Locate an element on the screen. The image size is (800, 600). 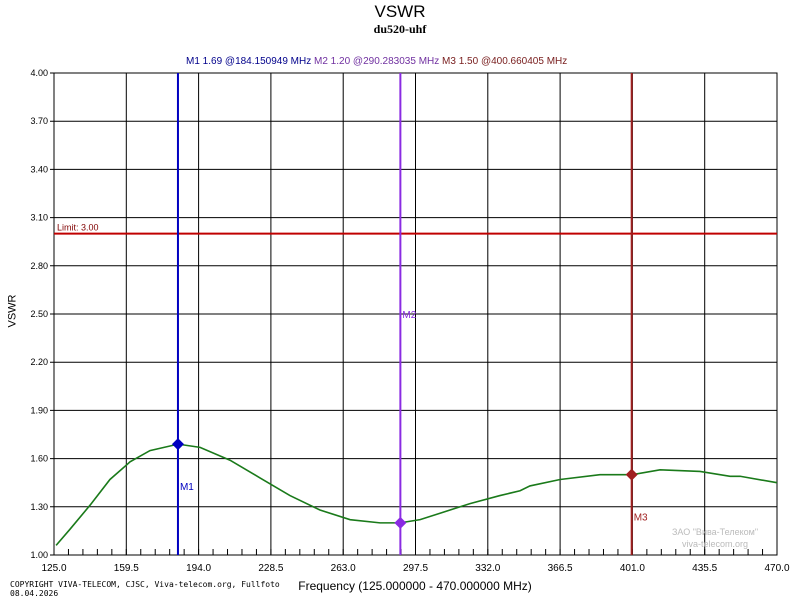
watermark: ЗАО "Вива-Телеком" viva-telecom.org is located at coordinates (715, 538).